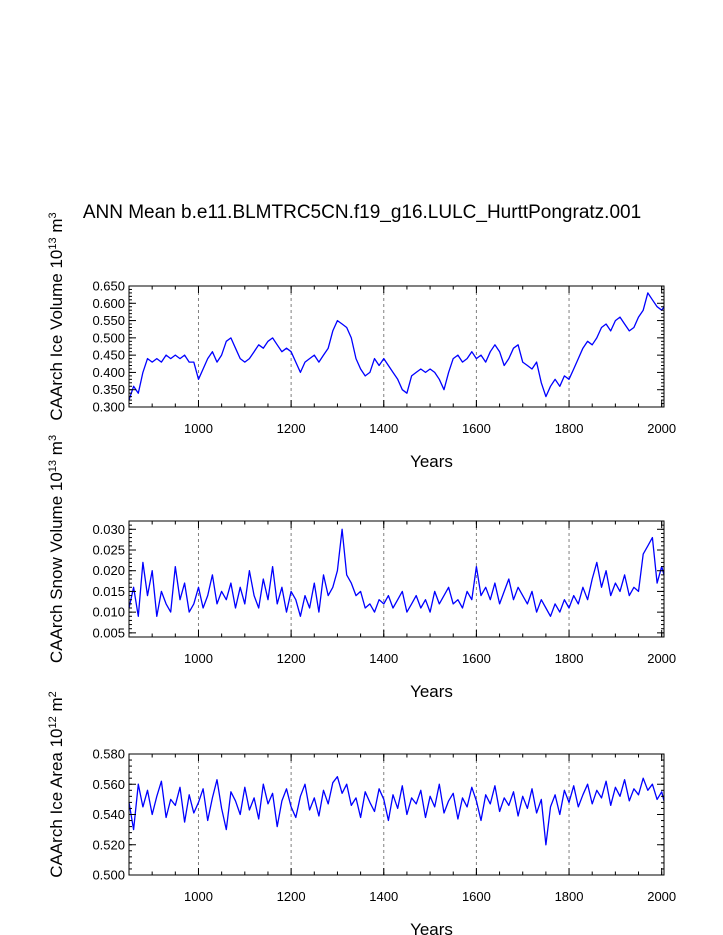 This screenshot has height=935, width=723. I want to click on y-tick-label: 0.650, so click(108, 286).